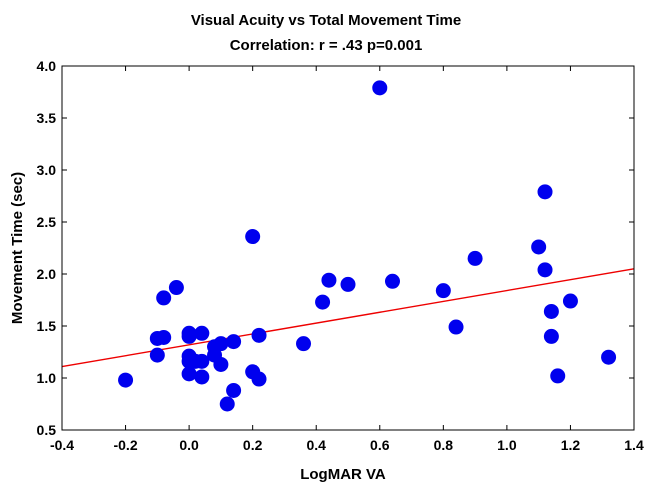  What do you see at coordinates (47, 170) in the screenshot?
I see `y-tick-label: 3.0` at bounding box center [47, 170].